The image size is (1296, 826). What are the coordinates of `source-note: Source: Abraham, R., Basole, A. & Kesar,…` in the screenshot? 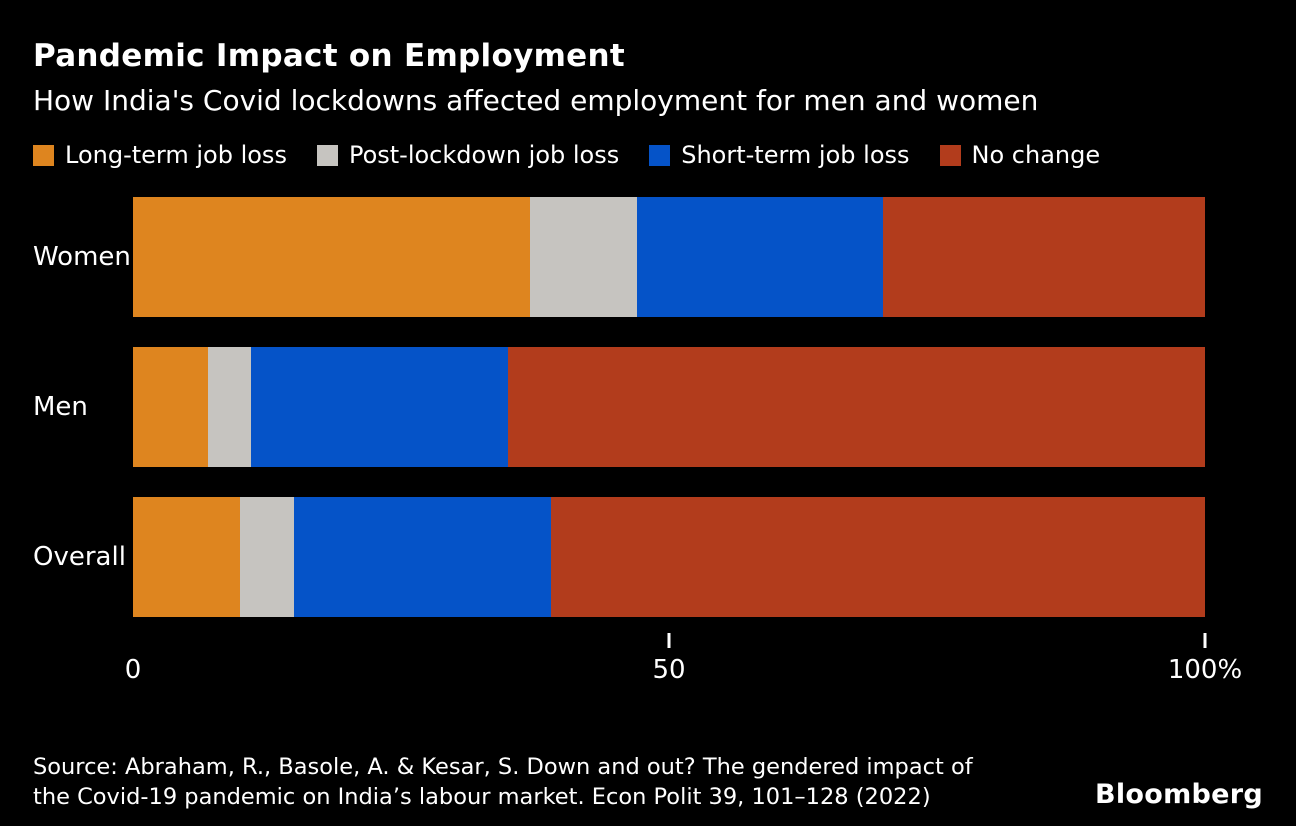 It's located at (503, 782).